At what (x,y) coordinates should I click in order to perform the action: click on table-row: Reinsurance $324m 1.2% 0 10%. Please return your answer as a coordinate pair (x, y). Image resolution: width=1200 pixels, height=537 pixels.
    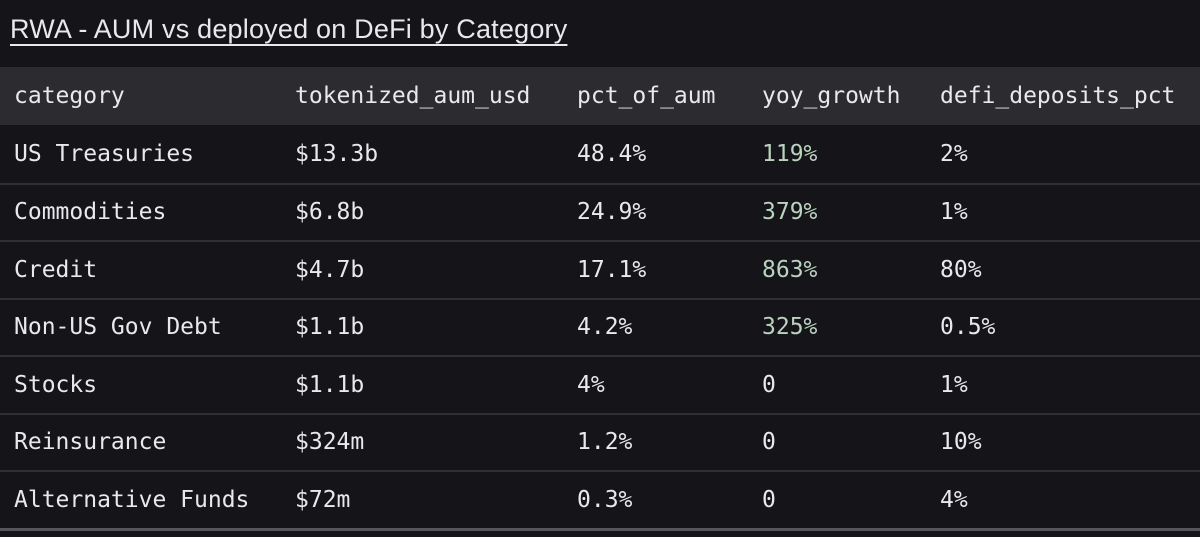
    Looking at the image, I should click on (600, 441).